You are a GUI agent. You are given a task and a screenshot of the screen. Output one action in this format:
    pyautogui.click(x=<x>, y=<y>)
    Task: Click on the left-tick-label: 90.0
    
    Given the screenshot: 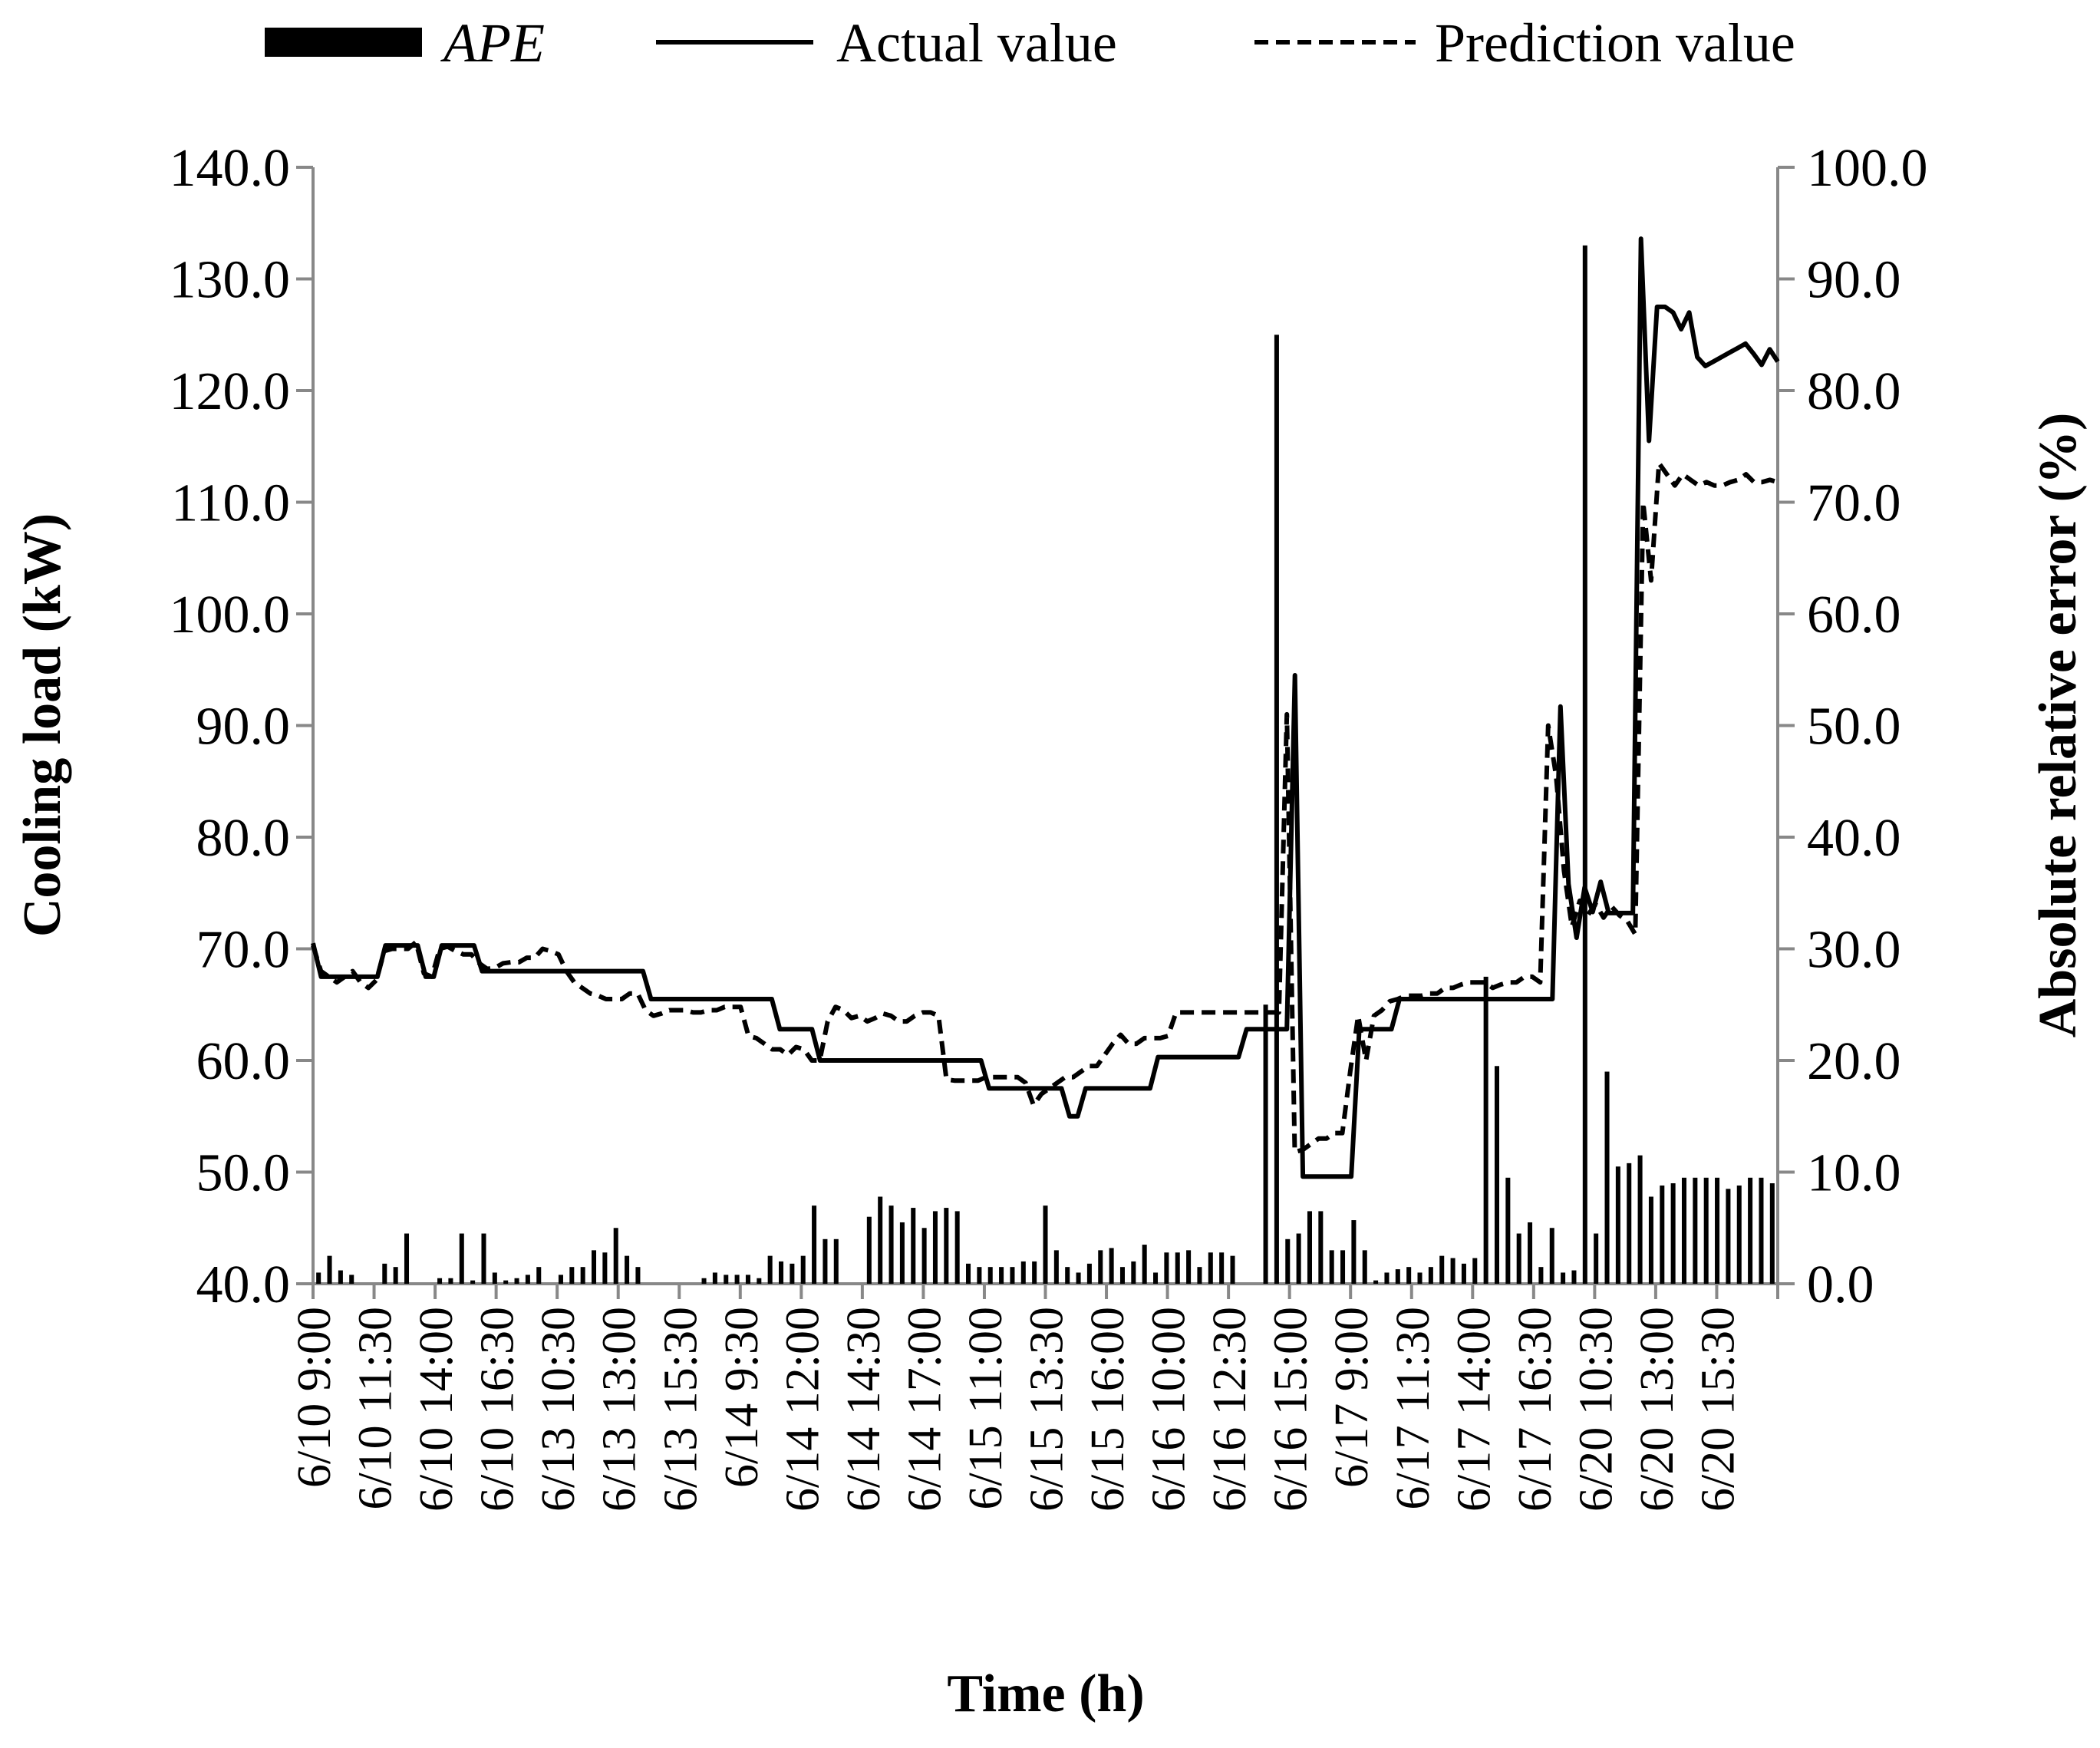 What is the action you would take?
    pyautogui.click(x=243, y=727)
    